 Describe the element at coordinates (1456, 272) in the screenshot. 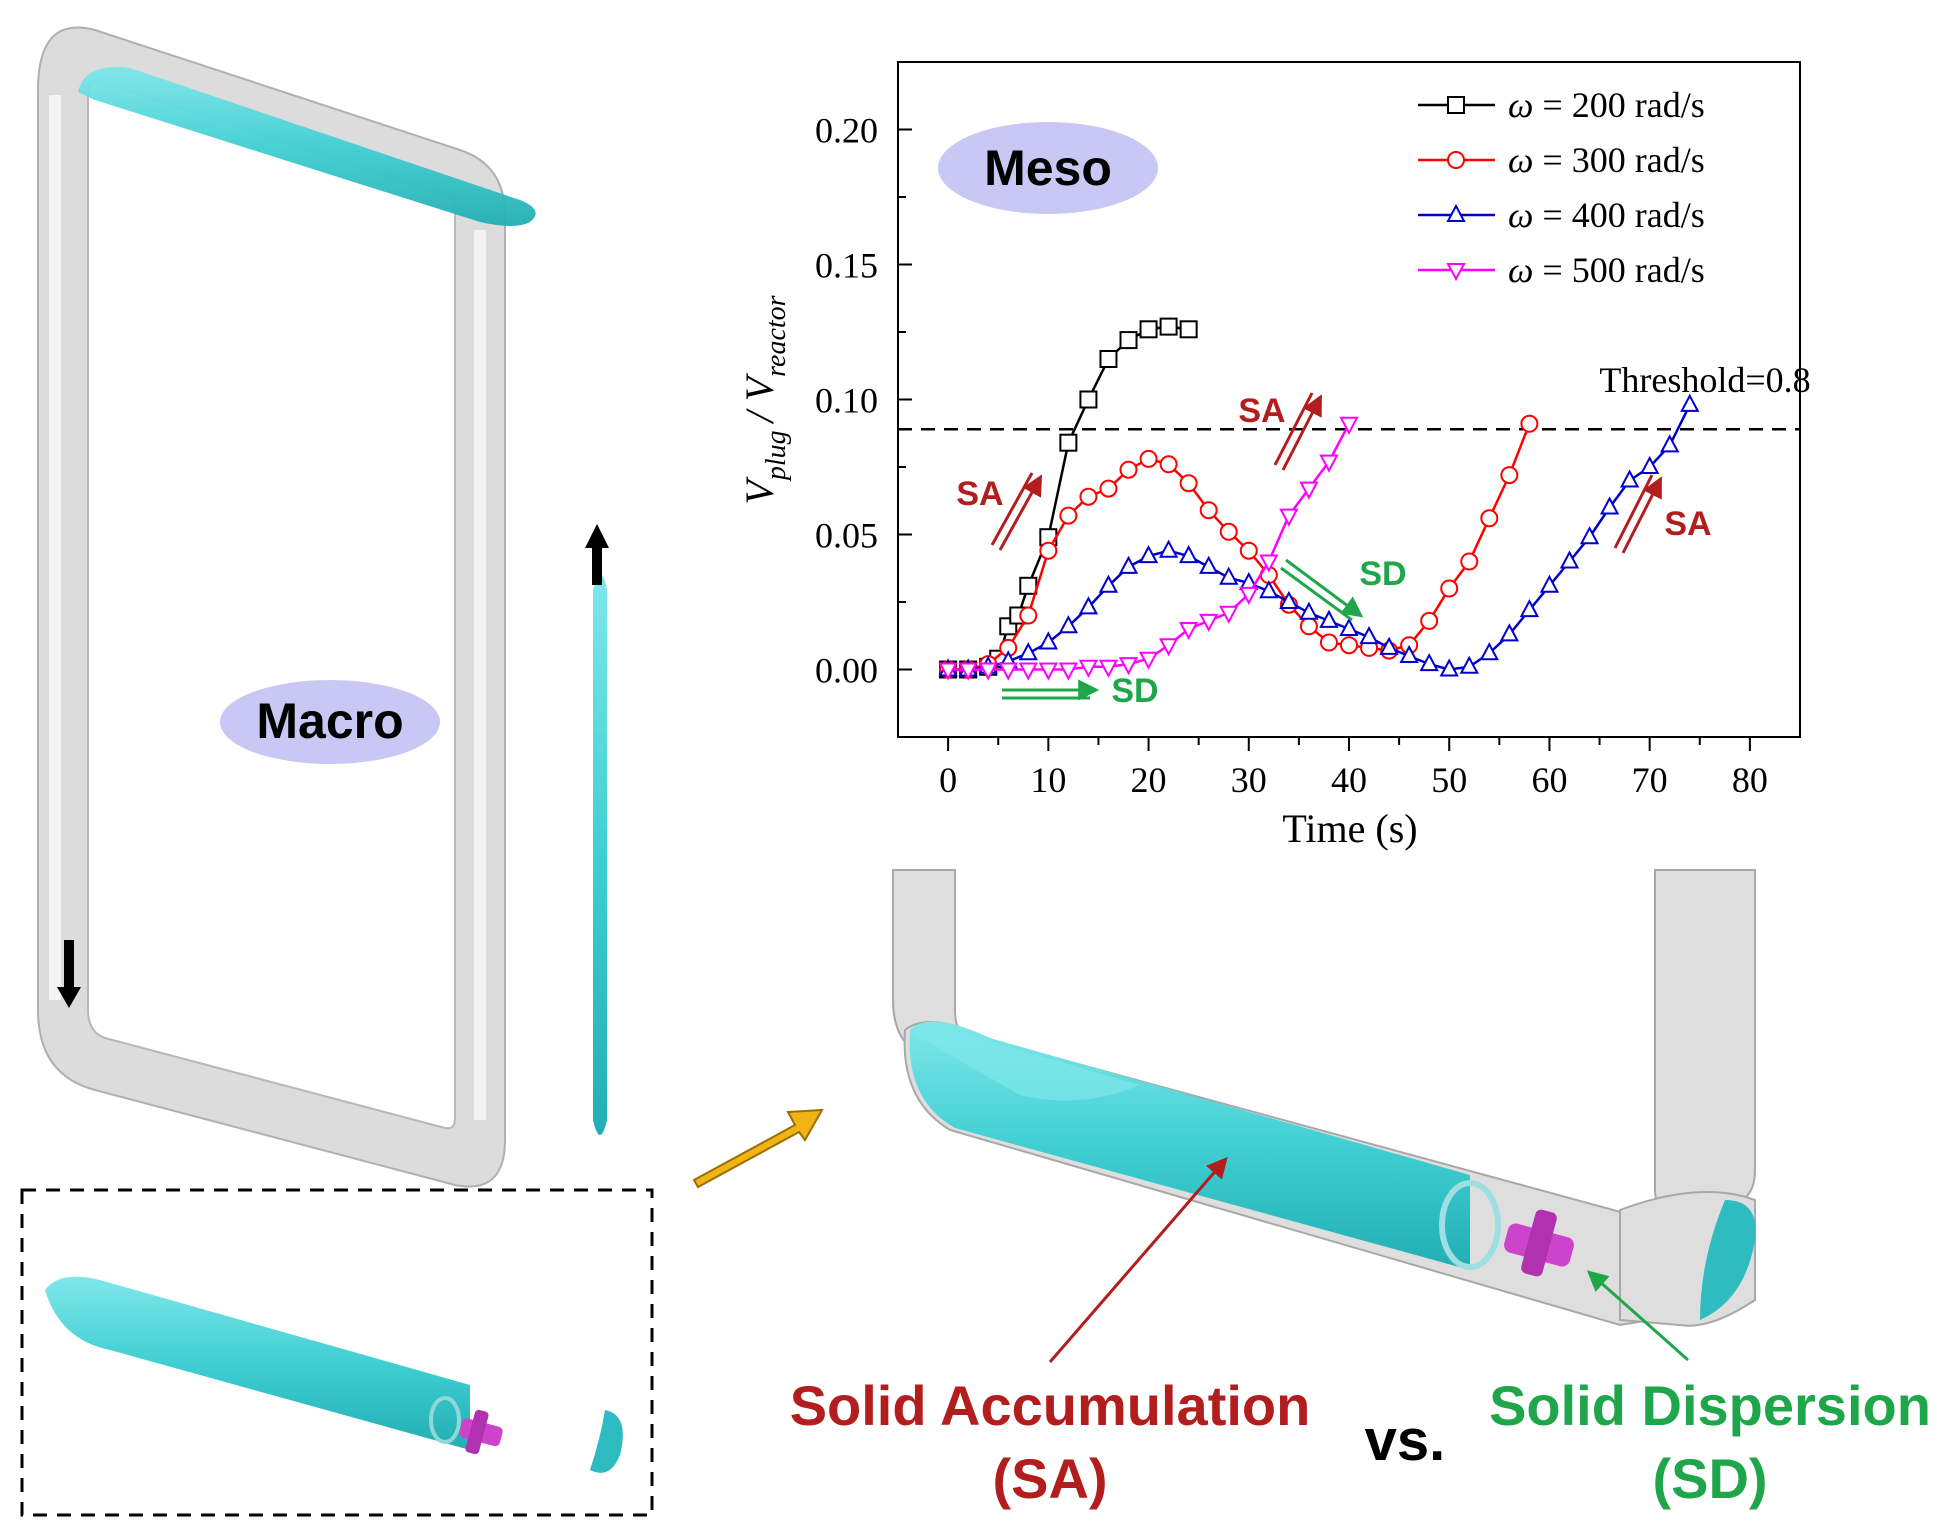

I see `legend-marker` at that location.